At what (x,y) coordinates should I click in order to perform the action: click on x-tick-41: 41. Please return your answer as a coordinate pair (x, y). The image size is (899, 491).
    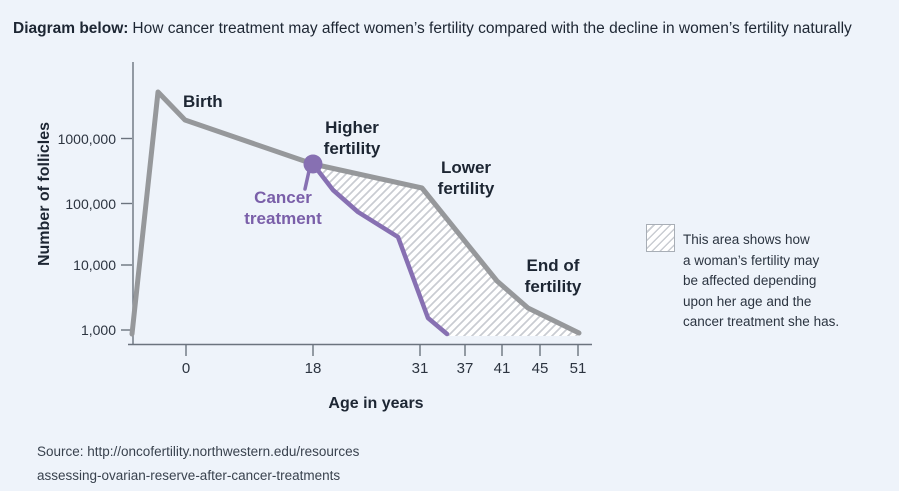
    Looking at the image, I should click on (502, 368).